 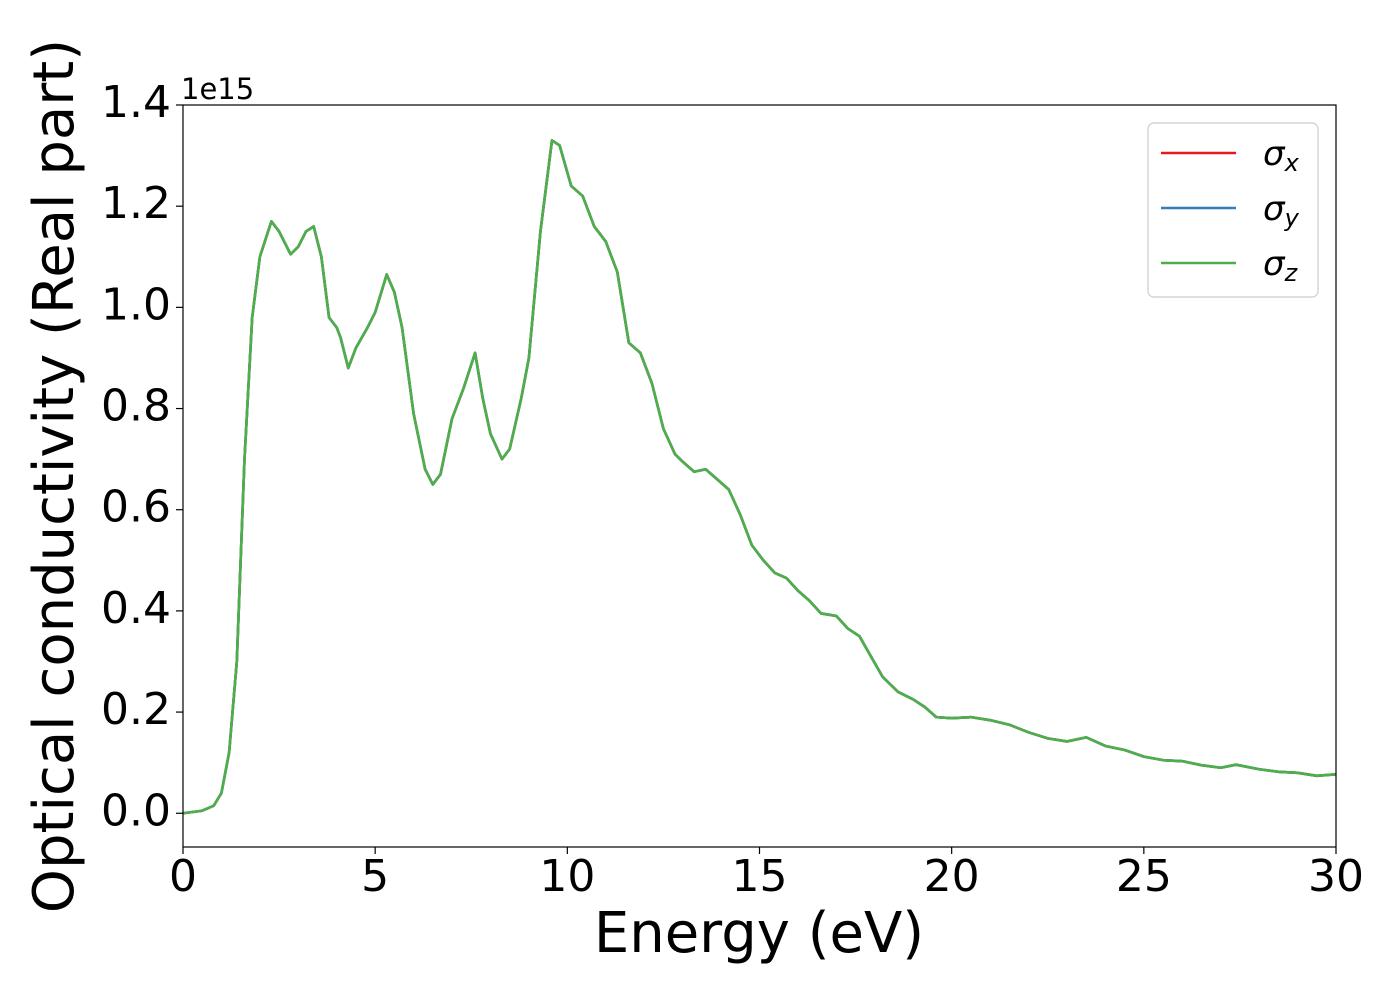 What do you see at coordinates (54, 476) in the screenshot?
I see `y-axis-label: Optical conductivity (Real part)` at bounding box center [54, 476].